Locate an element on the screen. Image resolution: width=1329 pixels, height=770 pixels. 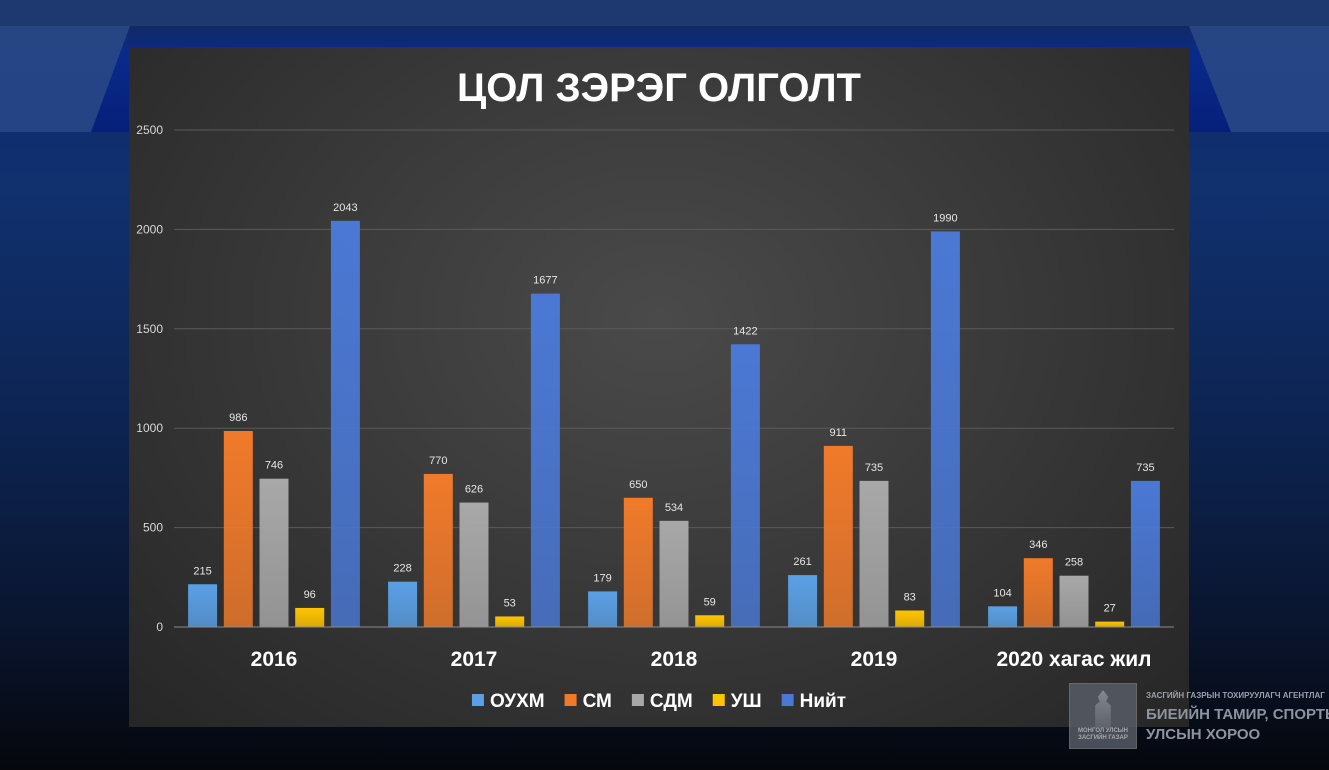
category-label: 2018 is located at coordinates (674, 659).